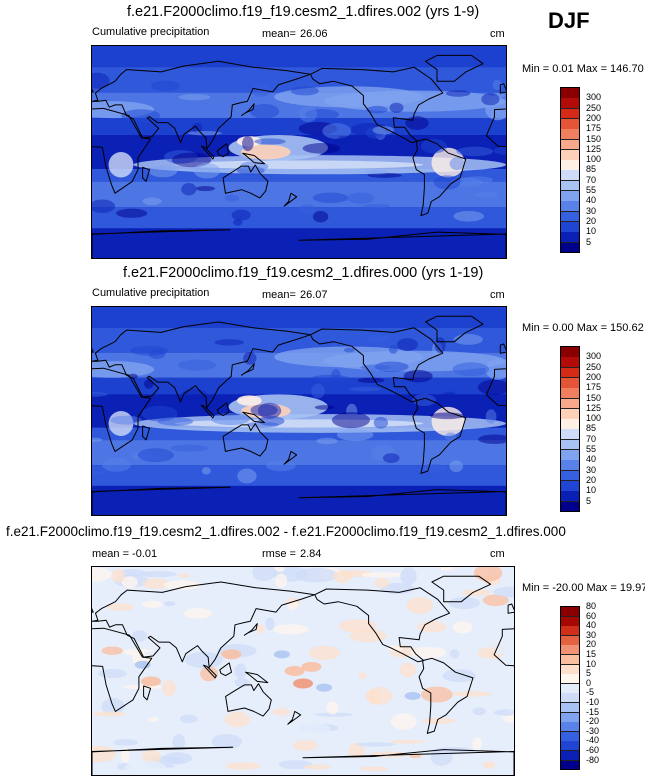 The height and width of the screenshot is (779, 645). I want to click on precip-storm-track, so click(414, 101).